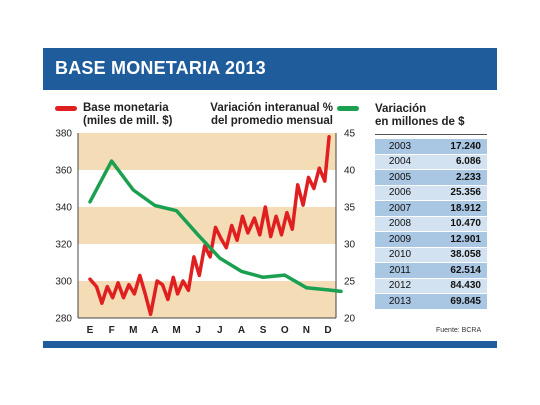  Describe the element at coordinates (400, 239) in the screenshot. I see `table-year-cell: 2009` at that location.